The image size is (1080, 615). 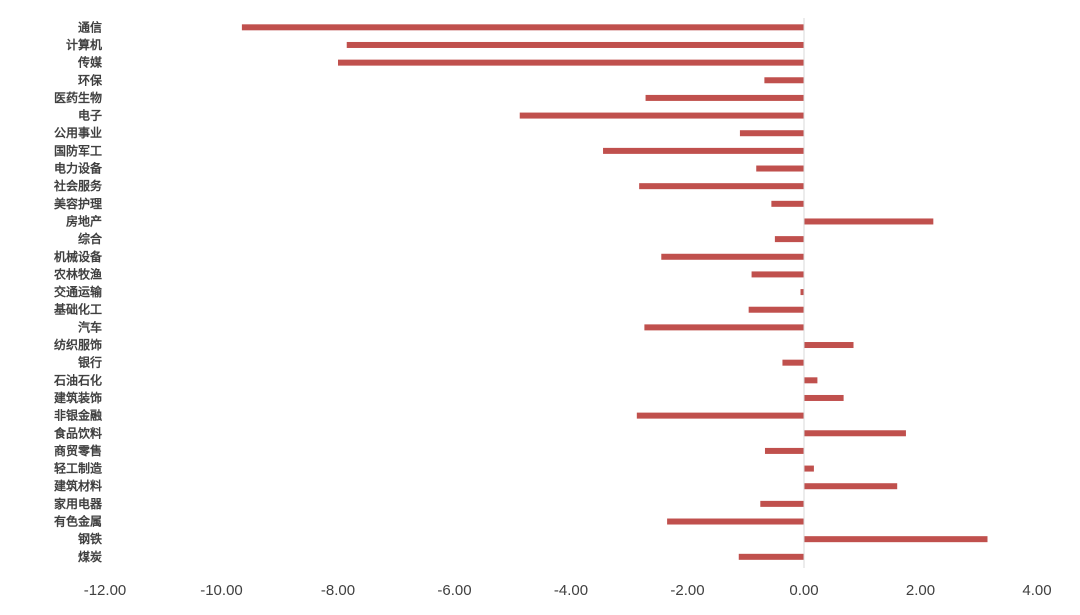 What do you see at coordinates (77, 309) in the screenshot?
I see `category-label: 基础化工` at bounding box center [77, 309].